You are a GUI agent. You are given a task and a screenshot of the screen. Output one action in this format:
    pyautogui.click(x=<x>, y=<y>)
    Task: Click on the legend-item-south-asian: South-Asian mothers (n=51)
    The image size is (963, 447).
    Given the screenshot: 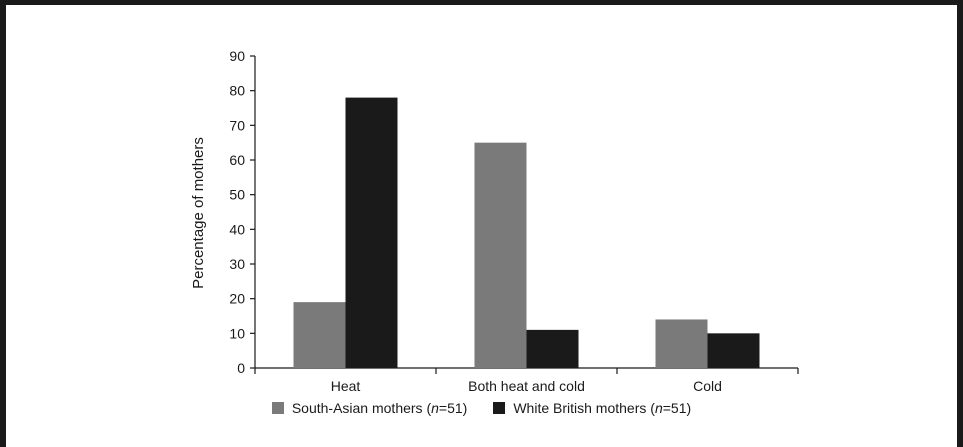 What is the action you would take?
    pyautogui.click(x=369, y=408)
    